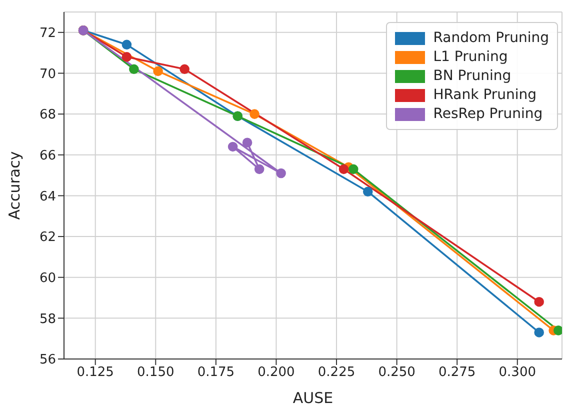  I want to click on legend-label: ResRep Pruning, so click(488, 114).